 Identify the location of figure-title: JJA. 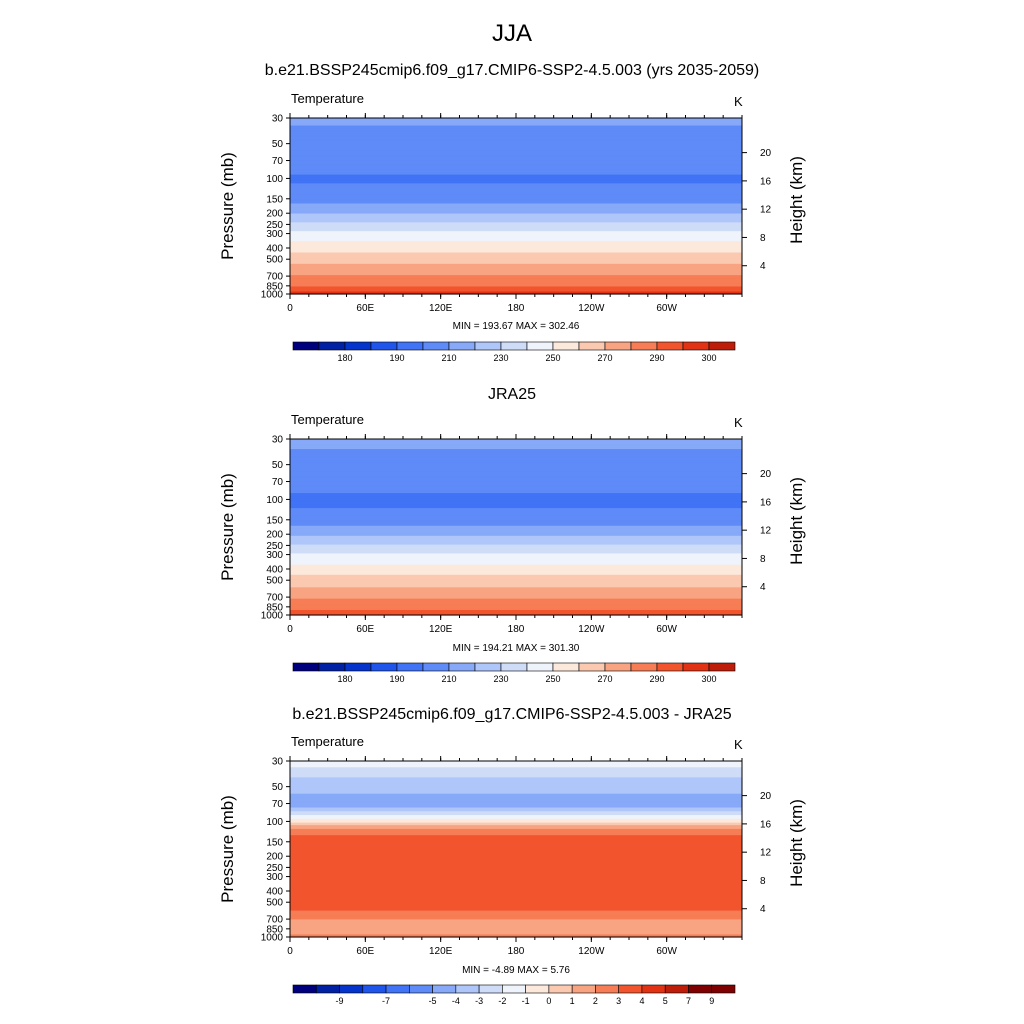
(511, 33).